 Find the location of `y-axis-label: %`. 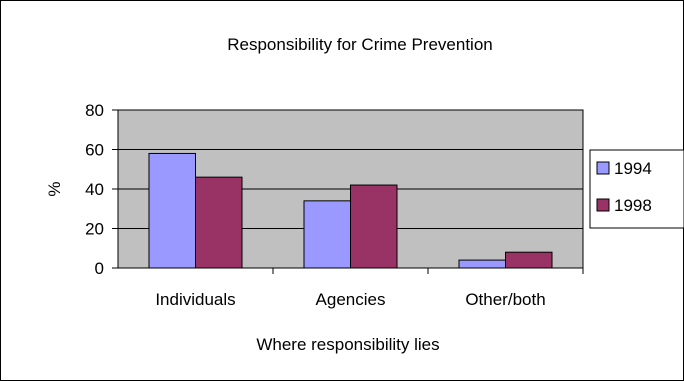

y-axis-label: % is located at coordinates (54, 188).